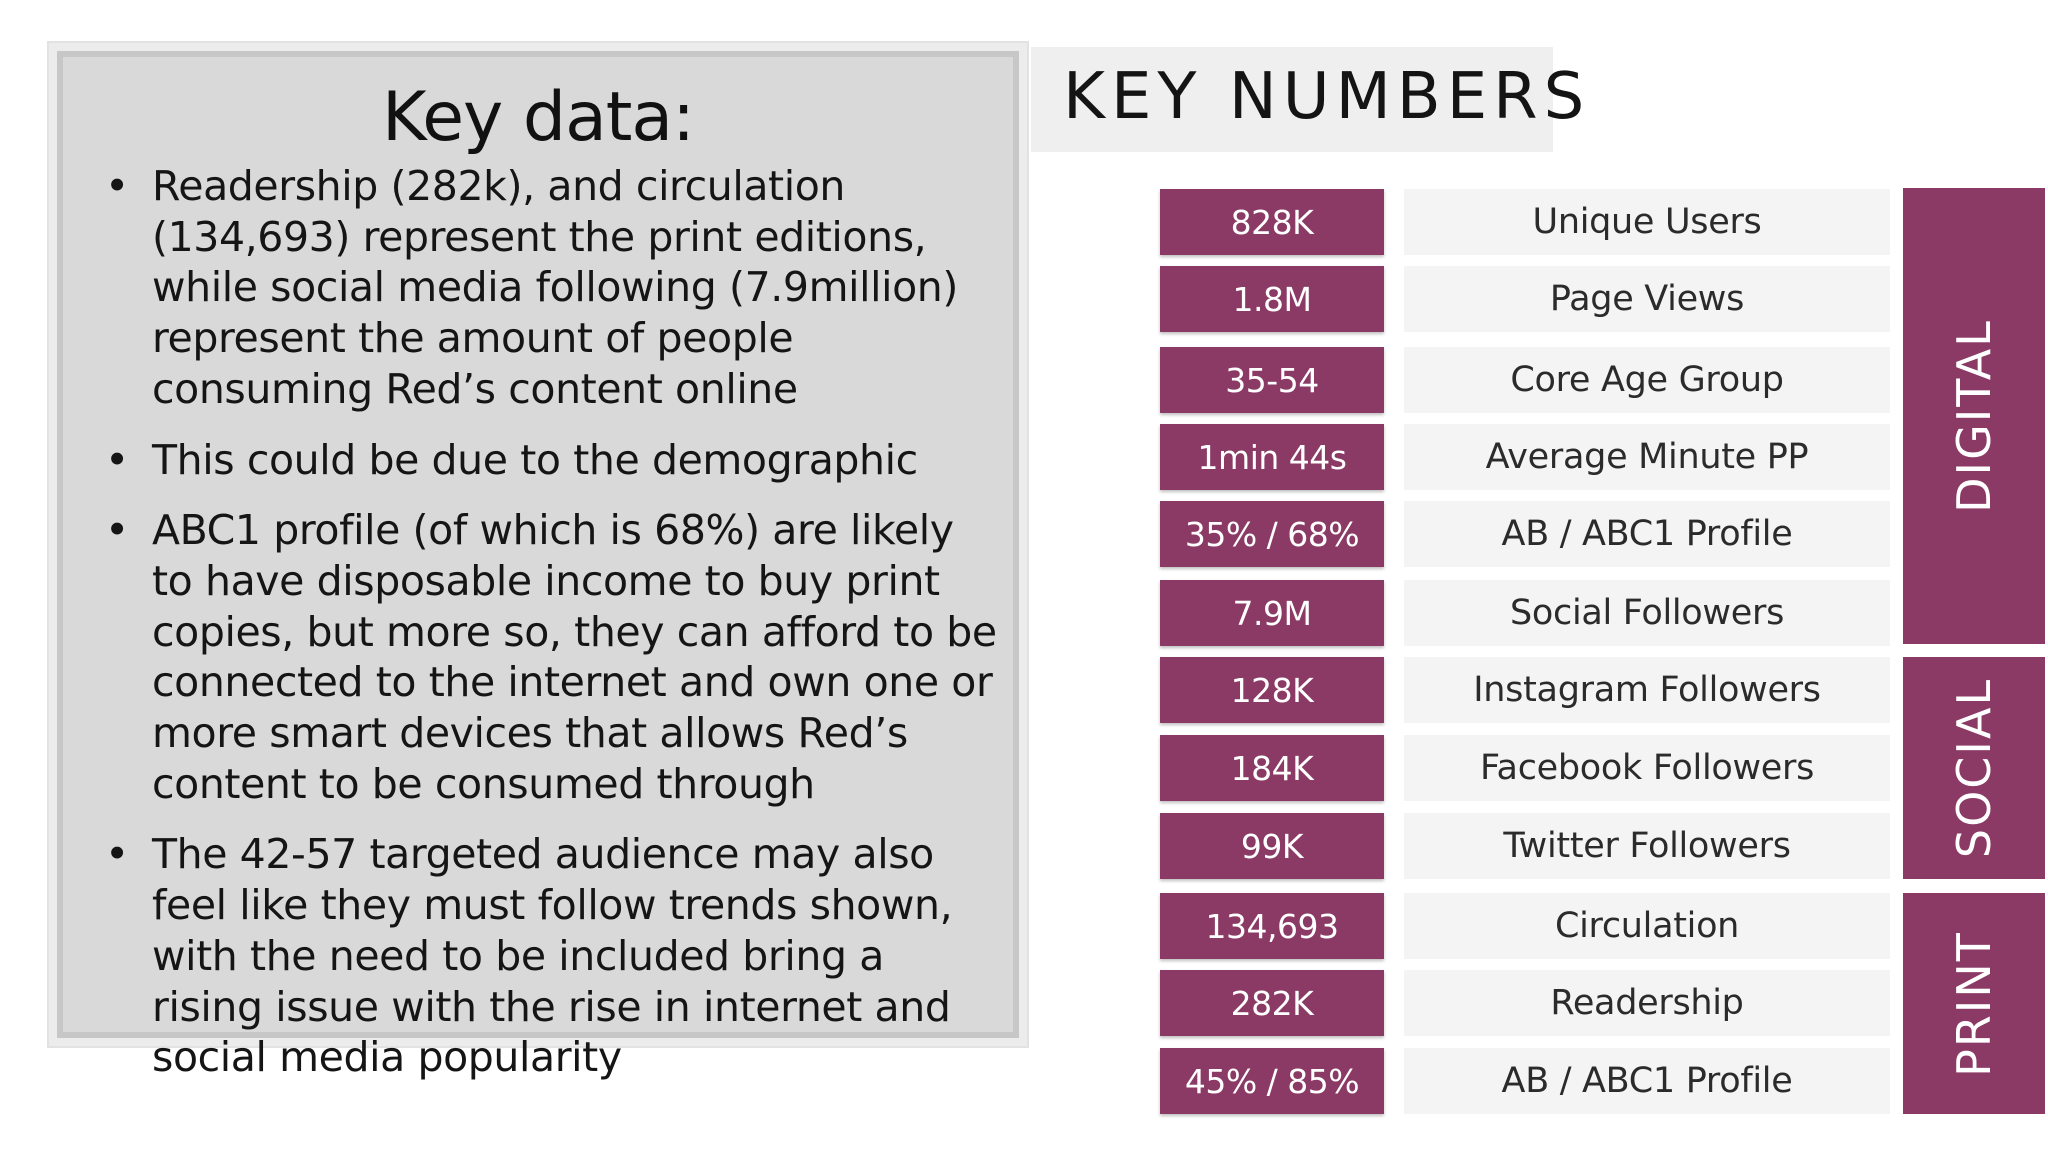 Image resolution: width=2048 pixels, height=1152 pixels. Describe the element at coordinates (1647, 926) in the screenshot. I see `stat-label: Circulation` at that location.